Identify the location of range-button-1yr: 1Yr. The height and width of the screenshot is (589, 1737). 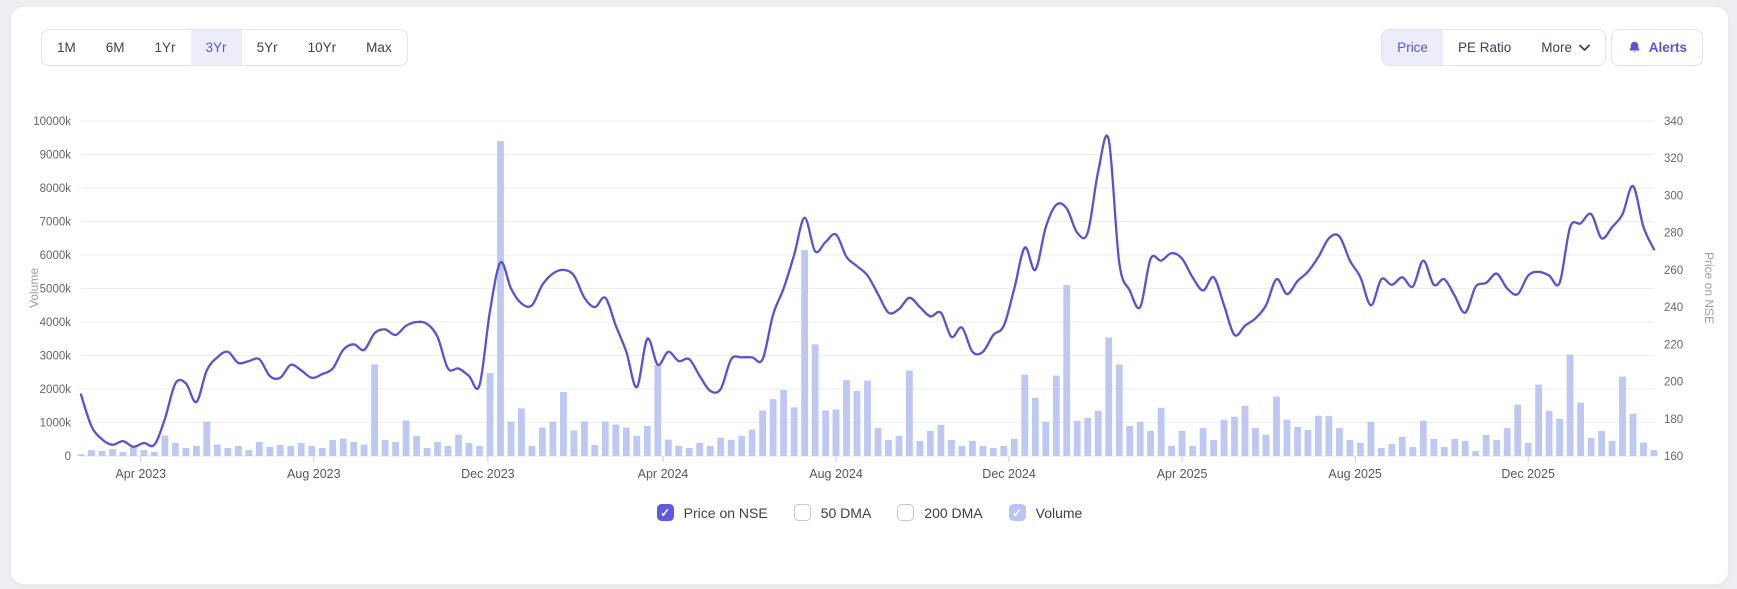
(165, 47).